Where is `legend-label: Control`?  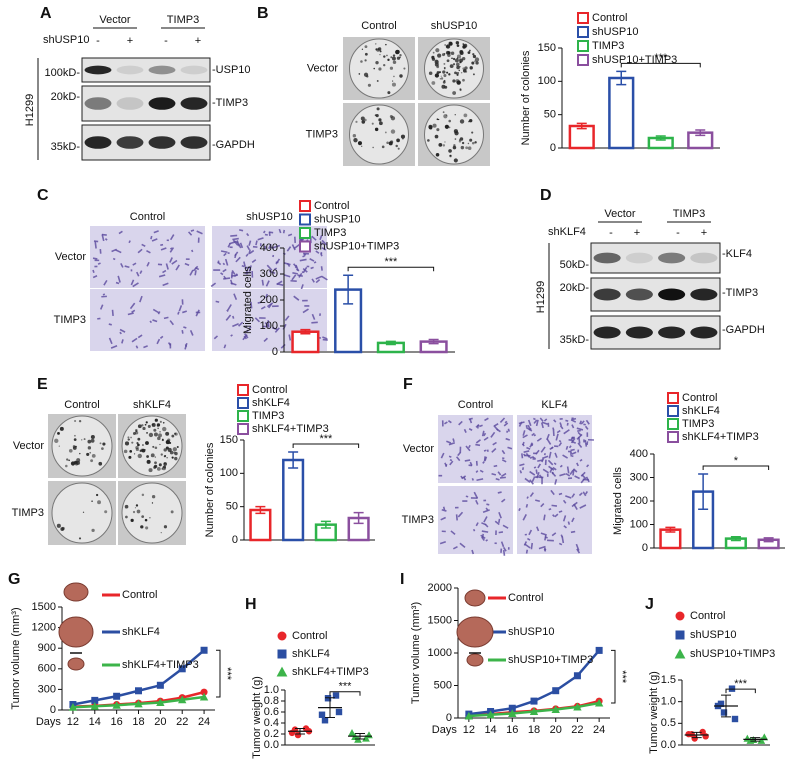
legend-label: Control is located at coordinates (707, 616).